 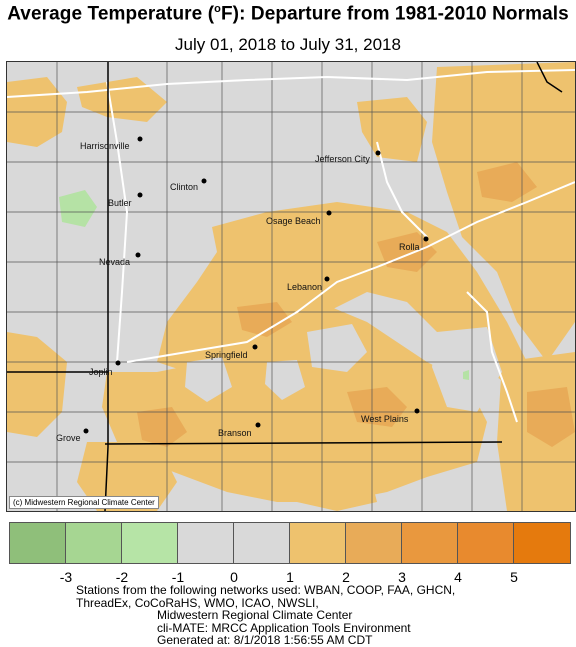 What do you see at coordinates (288, 44) in the screenshot?
I see `map-subtitle: July 01, 2018 to July 31, 2018` at bounding box center [288, 44].